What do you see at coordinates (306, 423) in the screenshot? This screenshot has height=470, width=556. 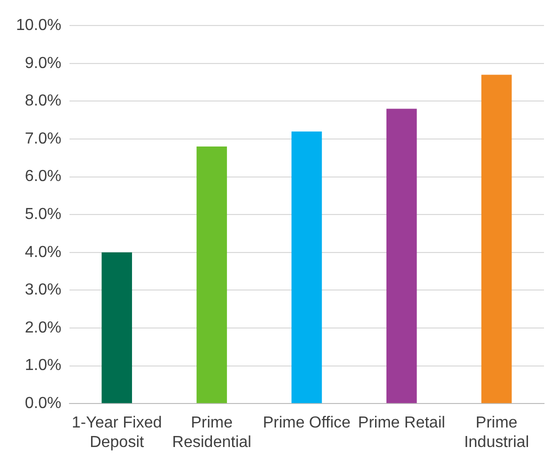 I see `x-tick-label: Prime Office` at bounding box center [306, 423].